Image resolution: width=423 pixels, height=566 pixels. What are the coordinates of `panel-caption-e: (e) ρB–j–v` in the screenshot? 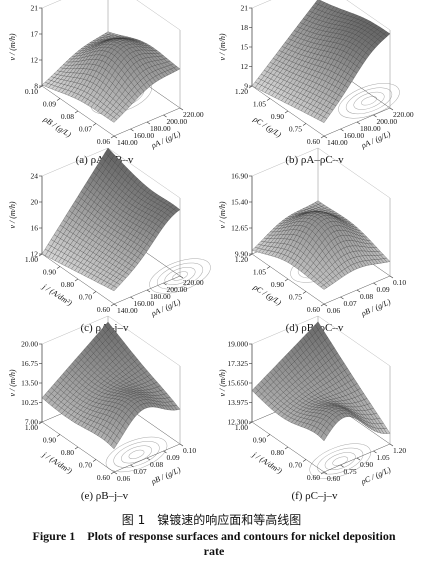 It's located at (104, 496).